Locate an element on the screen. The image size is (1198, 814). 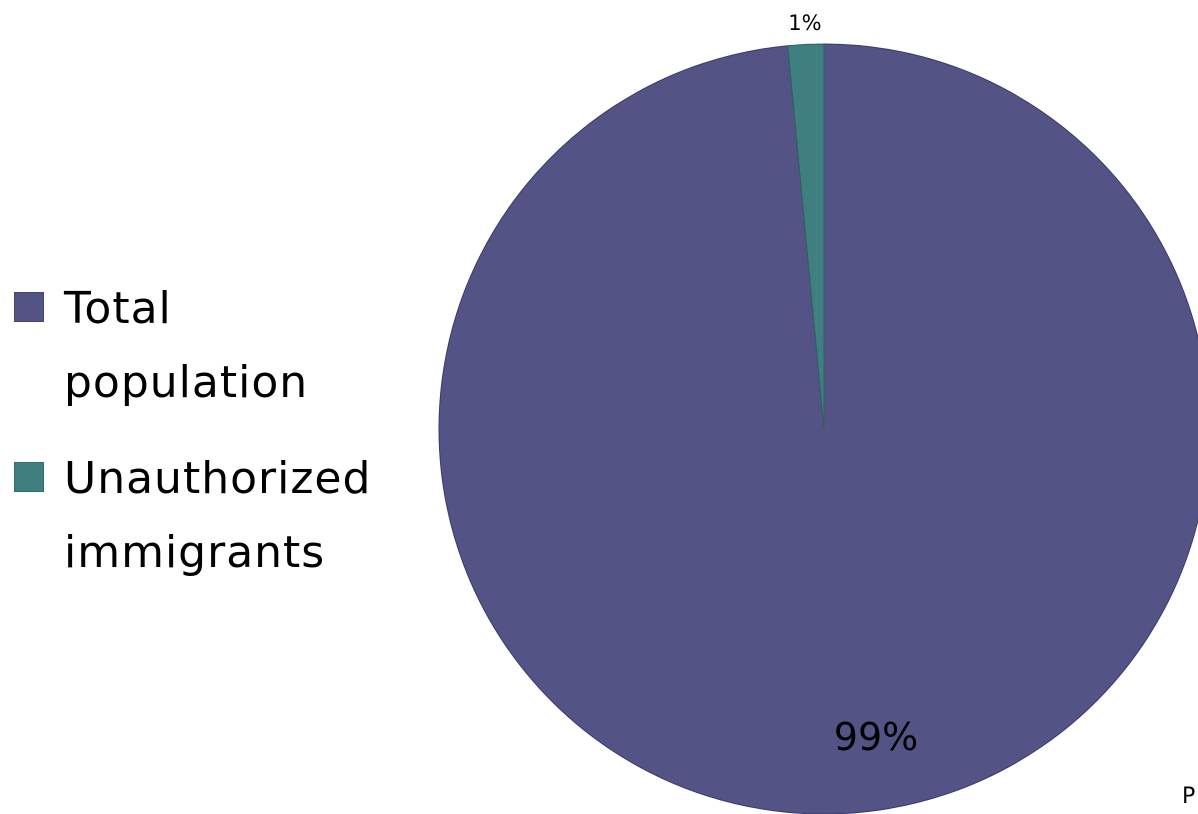
slice-label-total-population: 99% is located at coordinates (876, 737).